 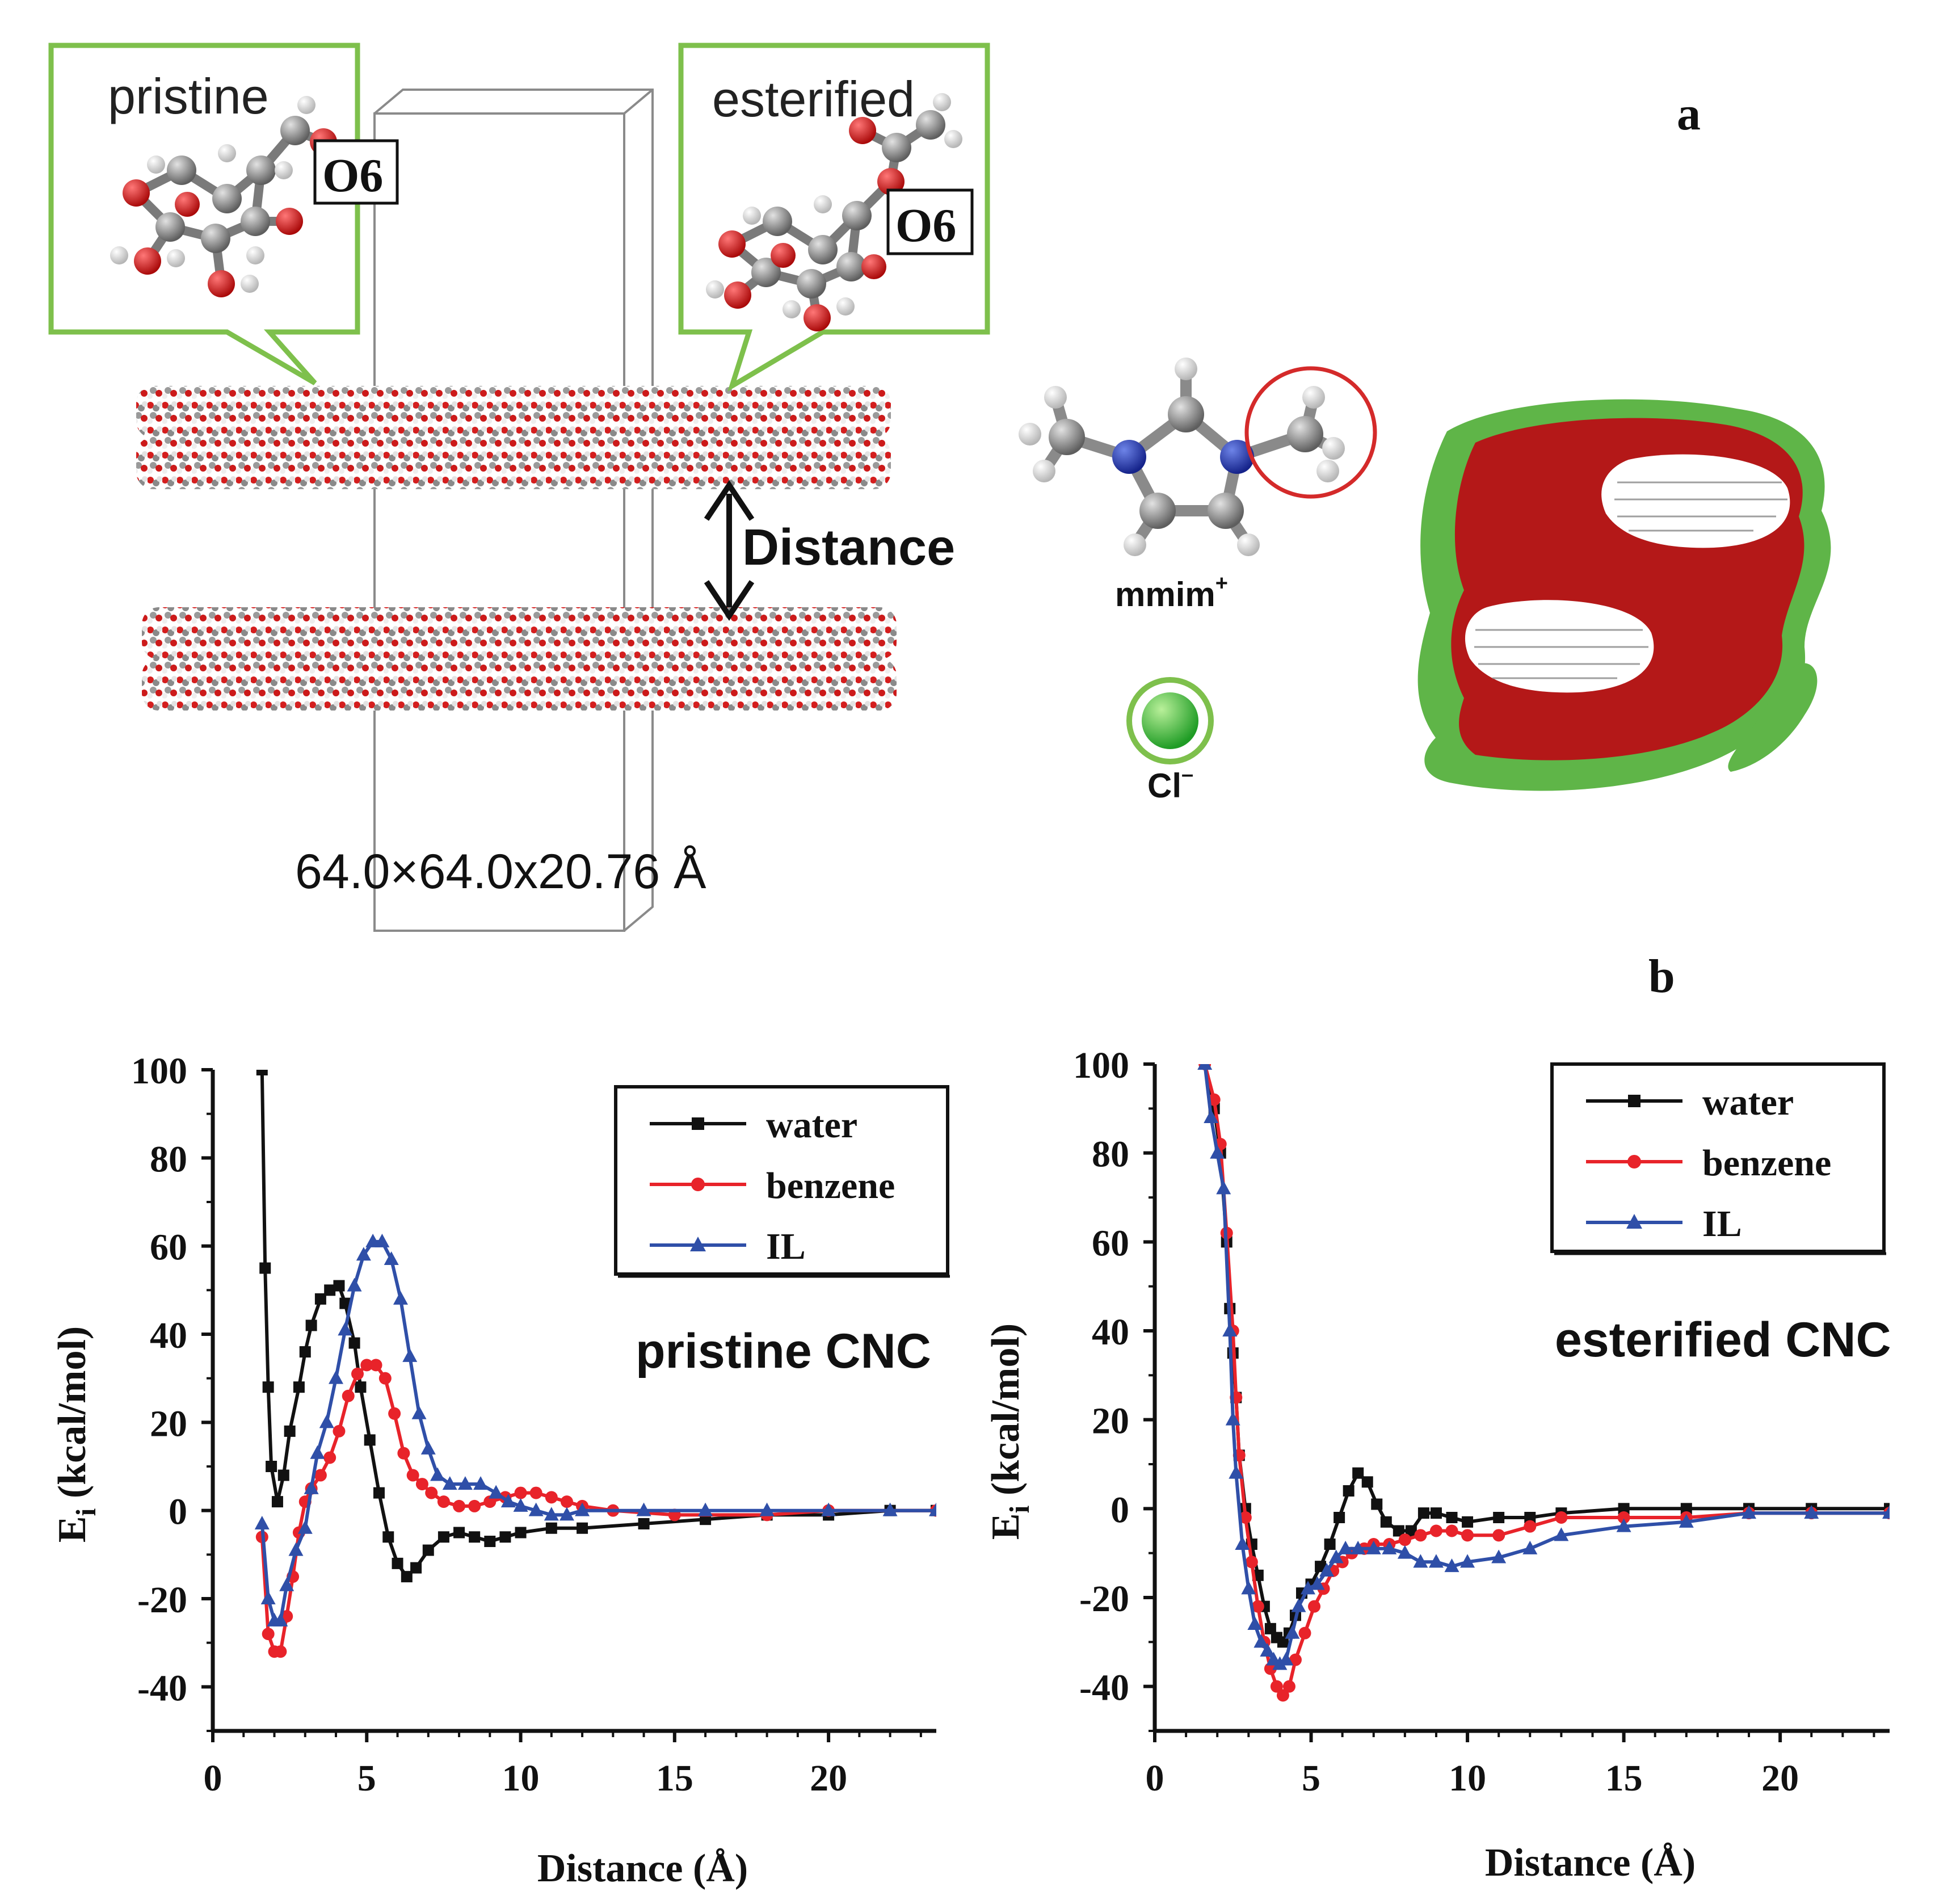 I want to click on mmim-cation-molecule, so click(x=1198, y=457).